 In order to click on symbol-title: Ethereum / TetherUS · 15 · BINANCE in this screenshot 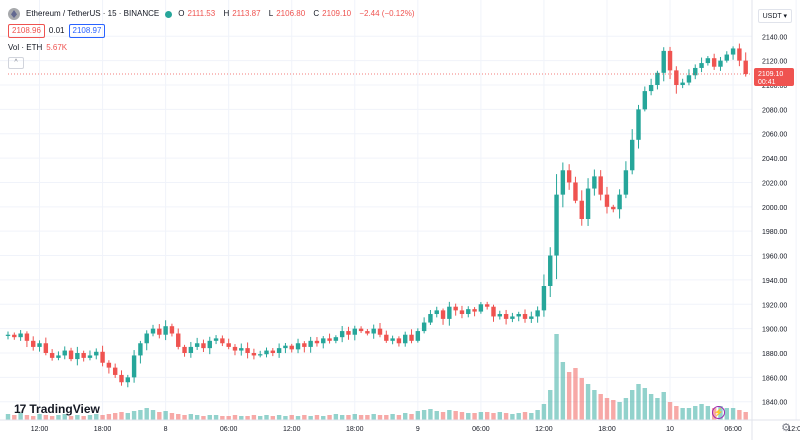, I will do `click(93, 13)`.